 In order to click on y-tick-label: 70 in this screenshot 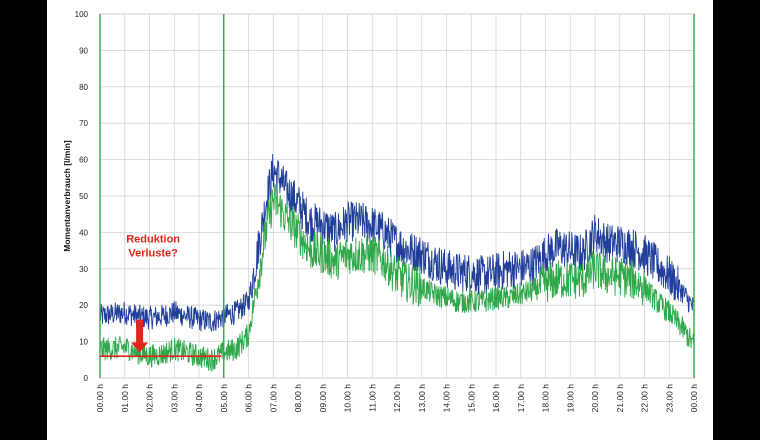, I will do `click(83, 123)`.